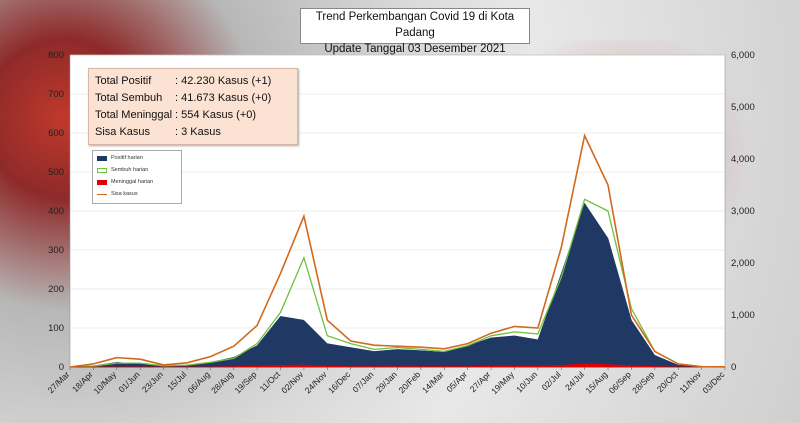 This screenshot has width=800, height=423. Describe the element at coordinates (551, 380) in the screenshot. I see `x-tick-label: 02/Jul` at that location.